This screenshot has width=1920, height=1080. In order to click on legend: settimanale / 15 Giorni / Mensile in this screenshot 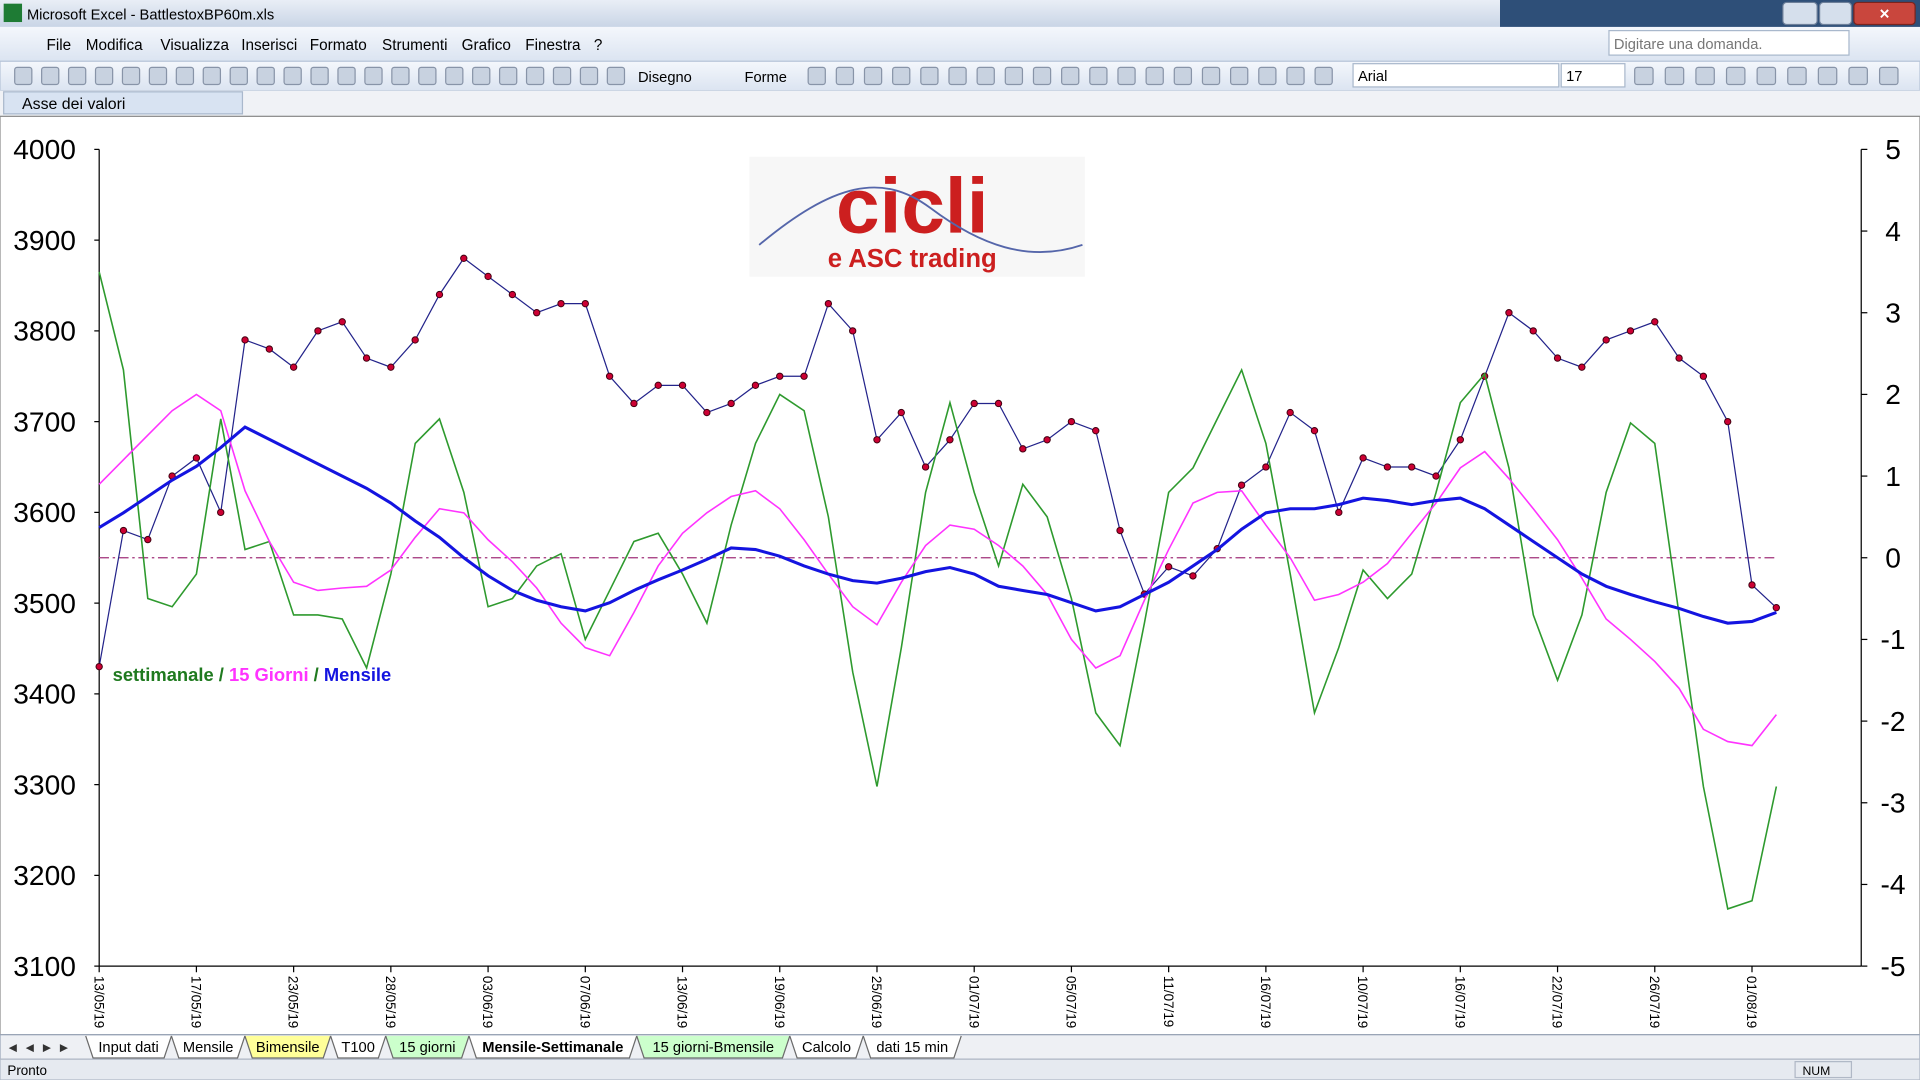, I will do `click(252, 674)`.